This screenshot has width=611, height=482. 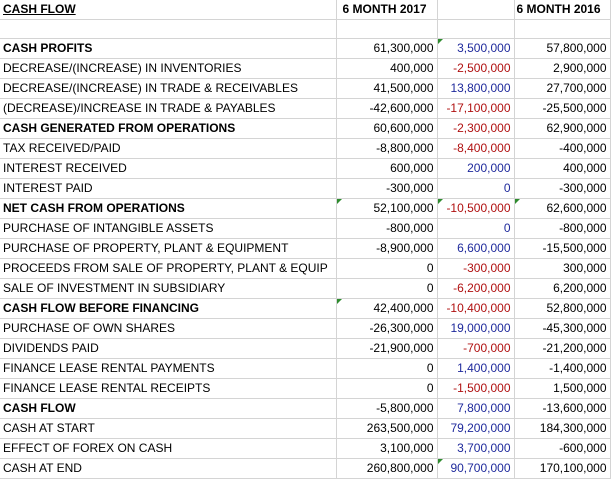 What do you see at coordinates (562, 348) in the screenshot?
I see `value-2016-cell: -21,200,000` at bounding box center [562, 348].